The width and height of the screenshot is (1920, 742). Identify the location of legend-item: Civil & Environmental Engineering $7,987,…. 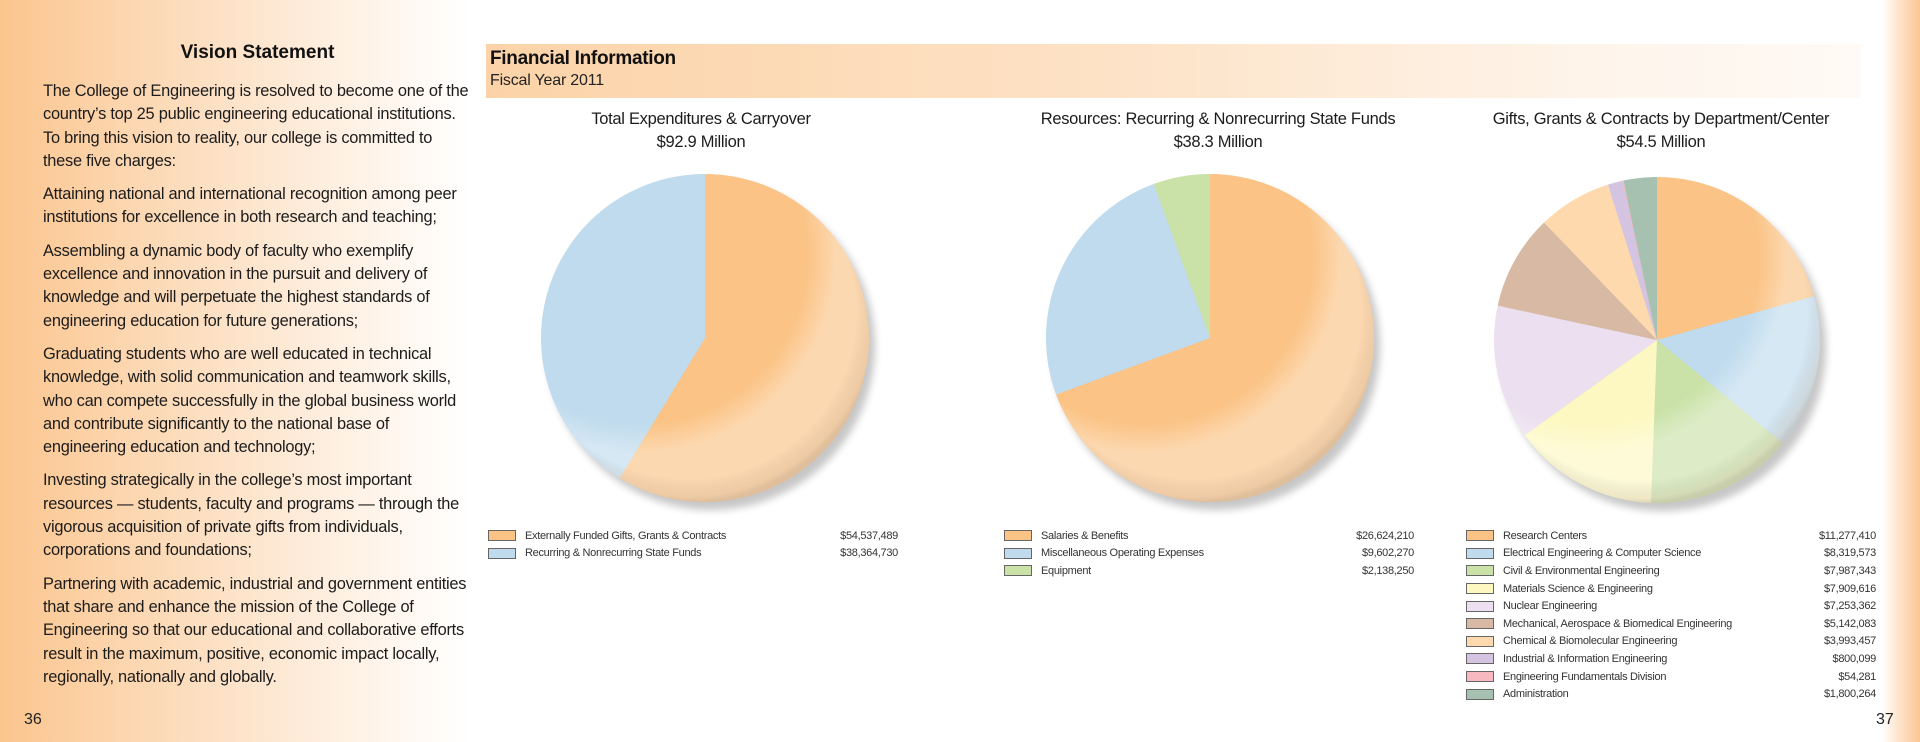
(1671, 571).